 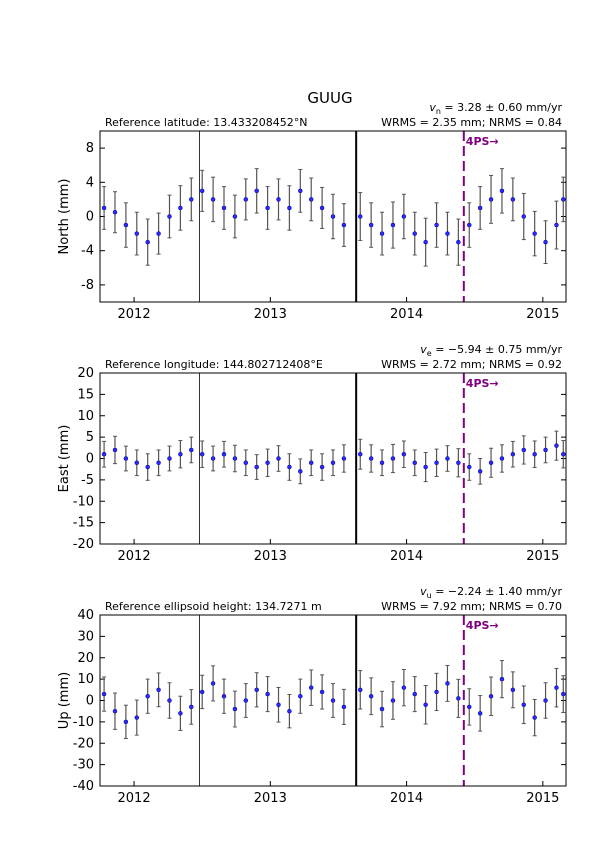 What do you see at coordinates (90, 182) in the screenshot?
I see `y-tick-label: 4` at bounding box center [90, 182].